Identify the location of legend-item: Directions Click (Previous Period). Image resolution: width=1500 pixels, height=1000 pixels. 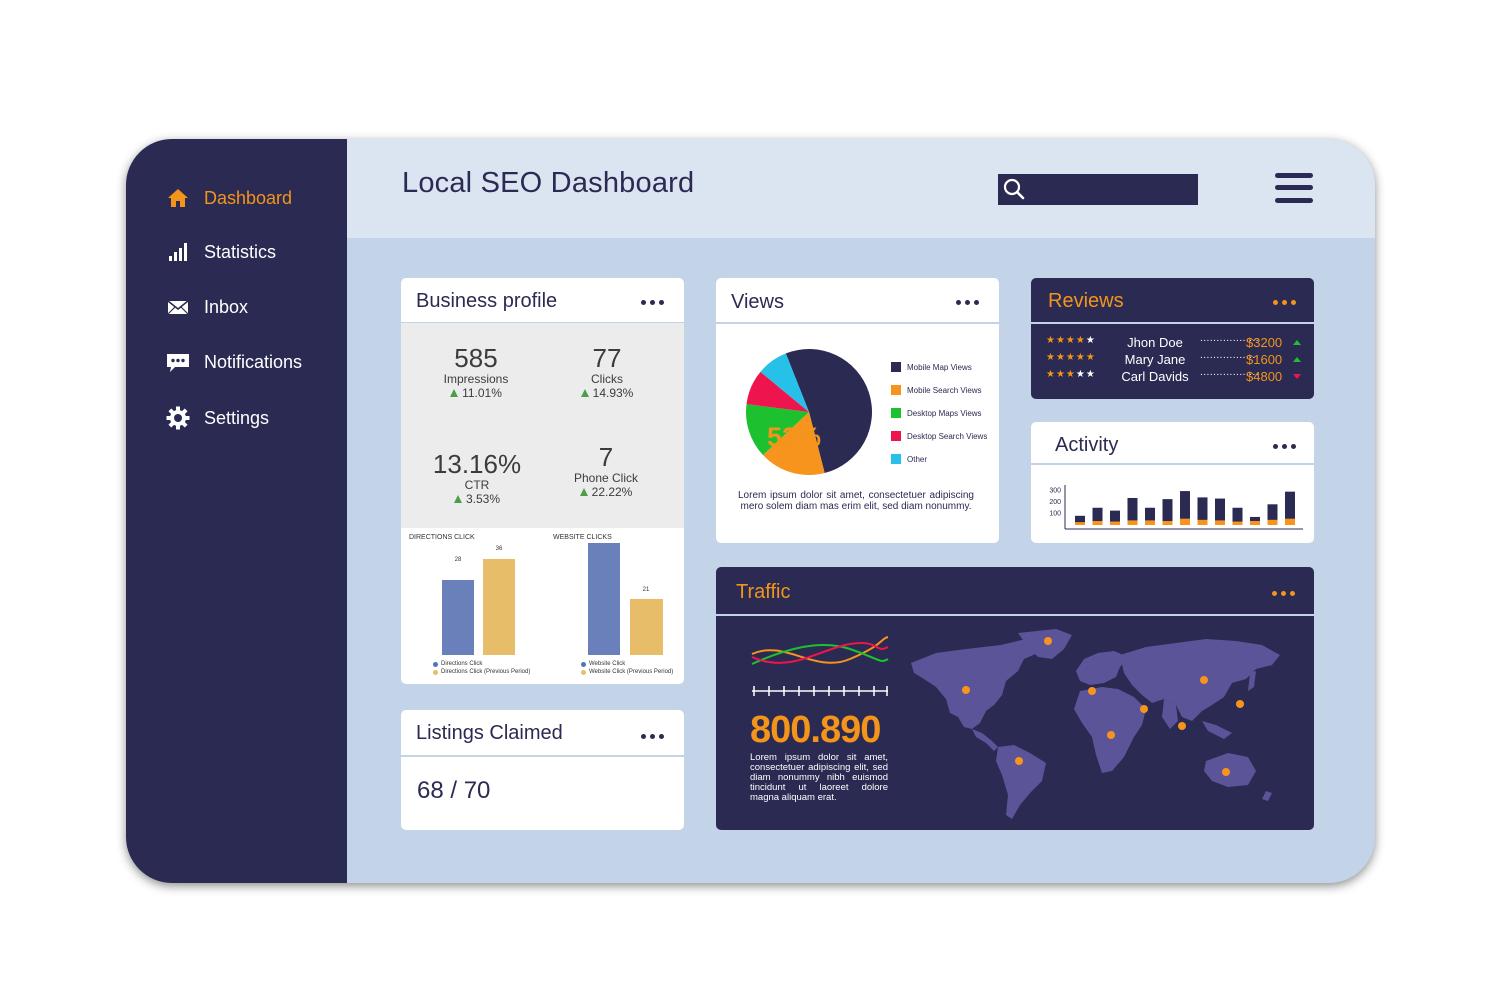
(481, 672).